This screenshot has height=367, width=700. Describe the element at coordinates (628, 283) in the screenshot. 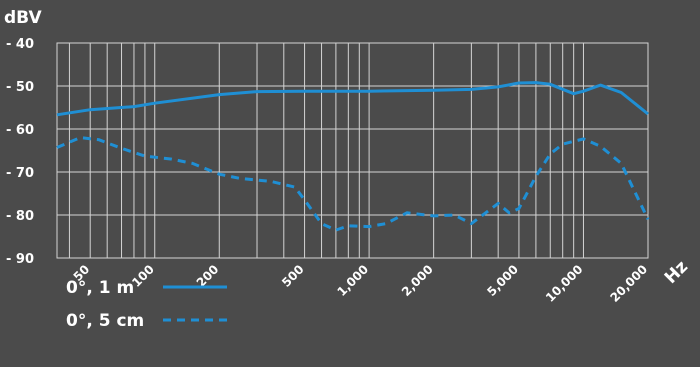

I see `x-tick-label: 20,000` at that location.